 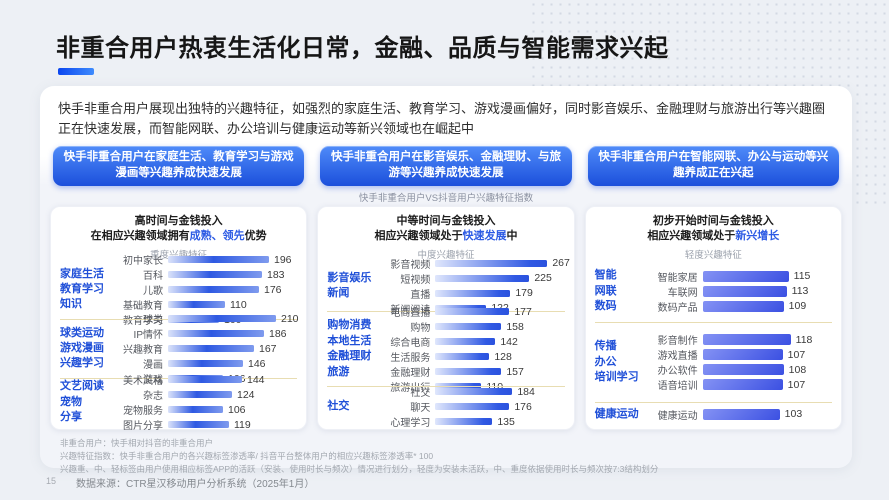 What do you see at coordinates (420, 409) in the screenshot?
I see `bar-label: 聊天` at bounding box center [420, 409].